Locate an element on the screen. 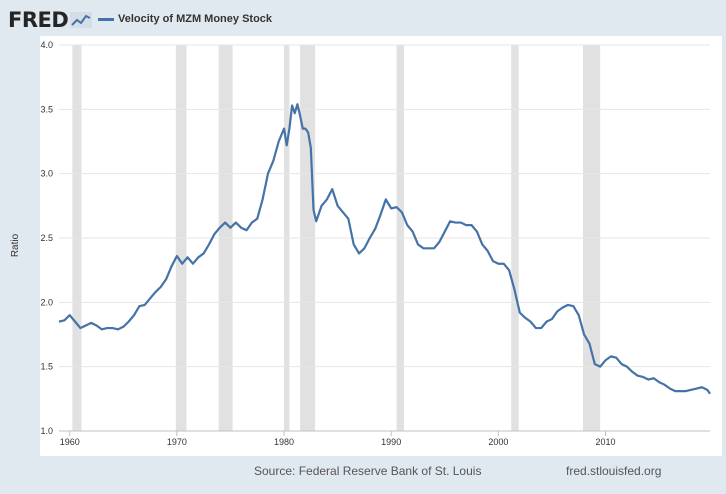 The width and height of the screenshot is (726, 494). x-axis-ticks: 1960 1970 1980 1990 2000 2010 is located at coordinates (384, 438).